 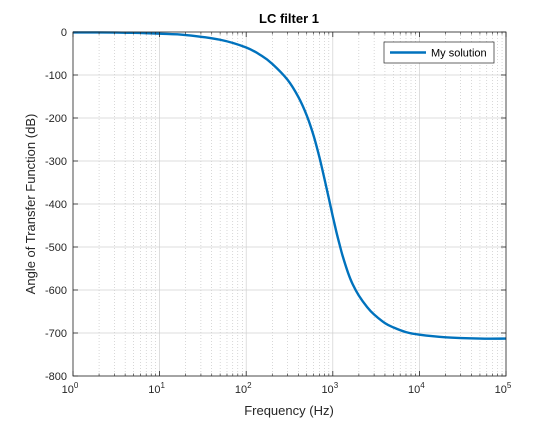 I want to click on legend: My solution, so click(x=439, y=52).